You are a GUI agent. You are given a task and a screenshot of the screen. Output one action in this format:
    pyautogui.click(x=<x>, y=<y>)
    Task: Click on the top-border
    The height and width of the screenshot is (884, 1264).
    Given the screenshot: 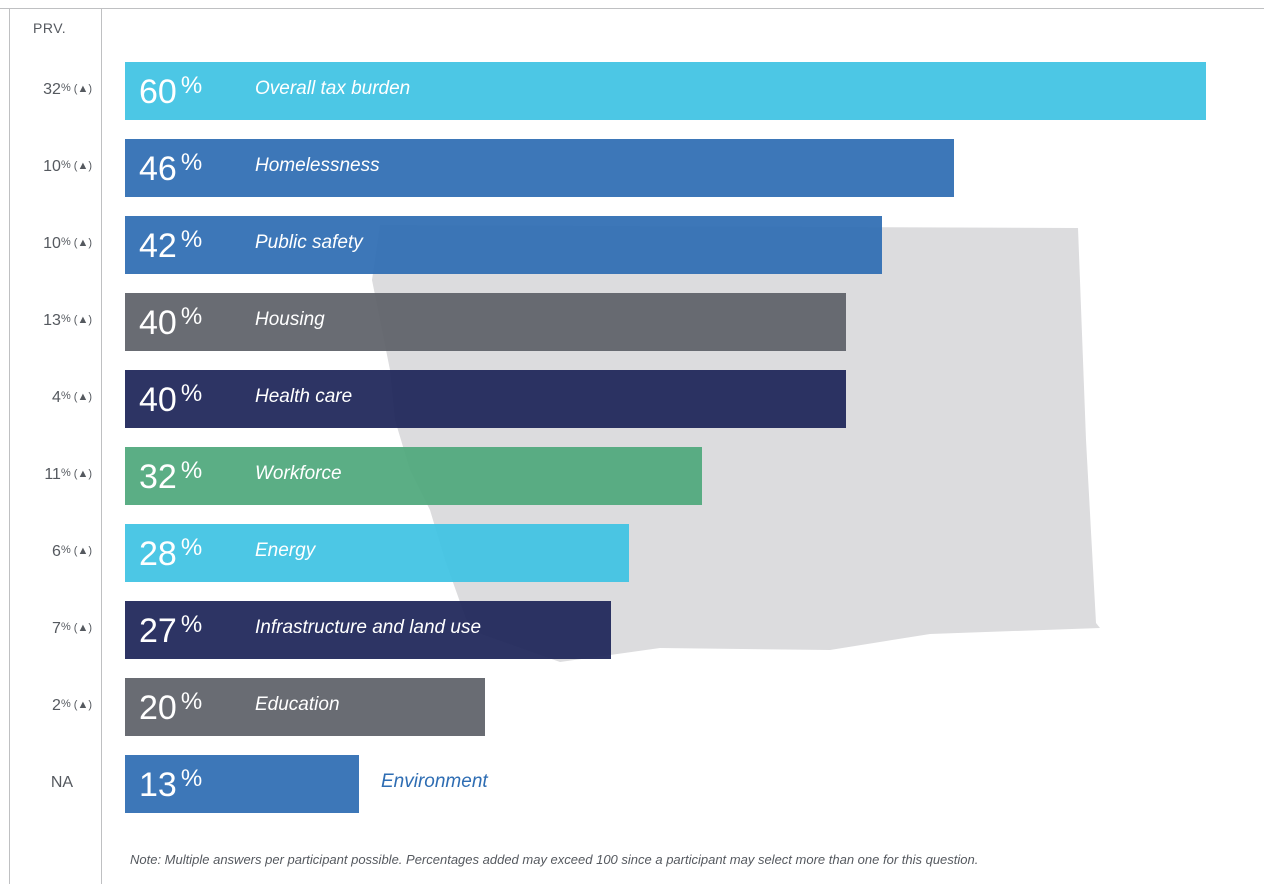 What is the action you would take?
    pyautogui.click(x=632, y=8)
    